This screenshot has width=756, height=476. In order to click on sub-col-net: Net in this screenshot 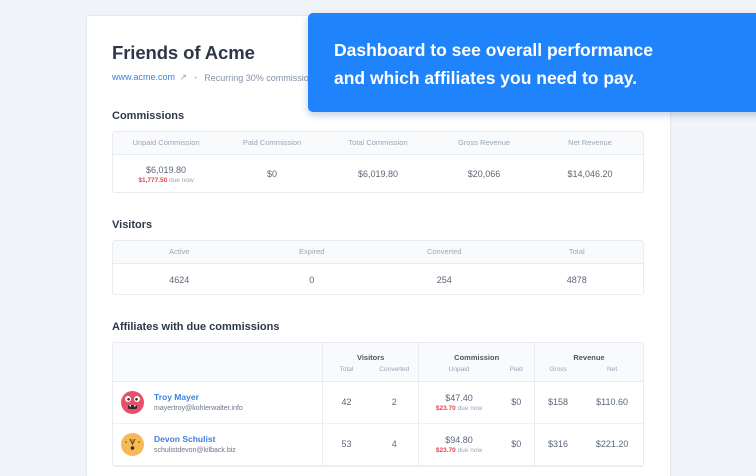, I will do `click(612, 370)`.